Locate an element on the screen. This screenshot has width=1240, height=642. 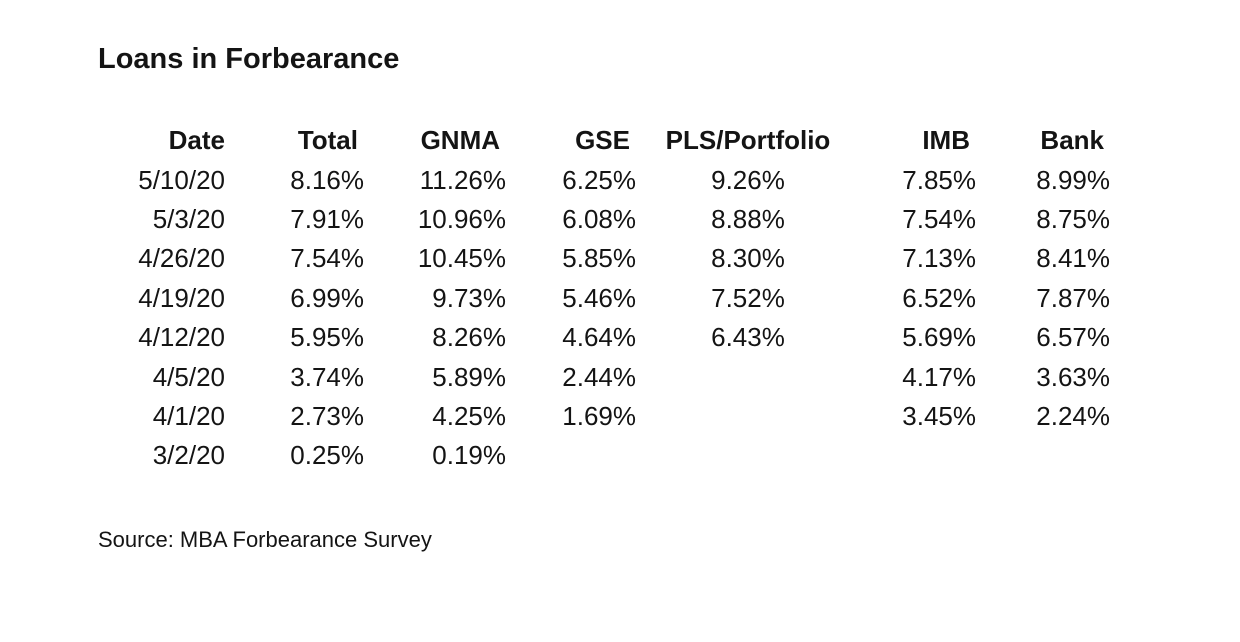
table-row: 3/2/20 0.25% 0.19% is located at coordinates (604, 455).